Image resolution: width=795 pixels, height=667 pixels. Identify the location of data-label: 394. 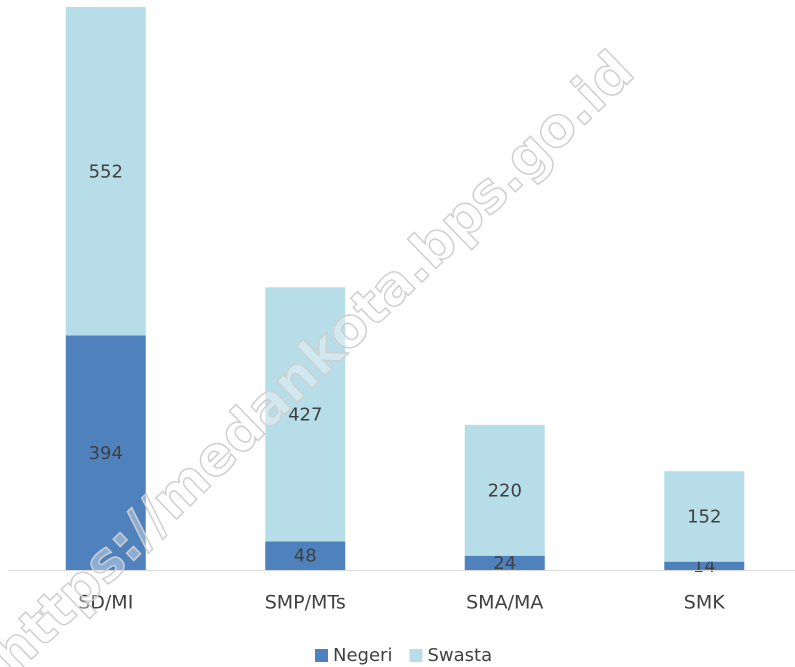
(106, 453).